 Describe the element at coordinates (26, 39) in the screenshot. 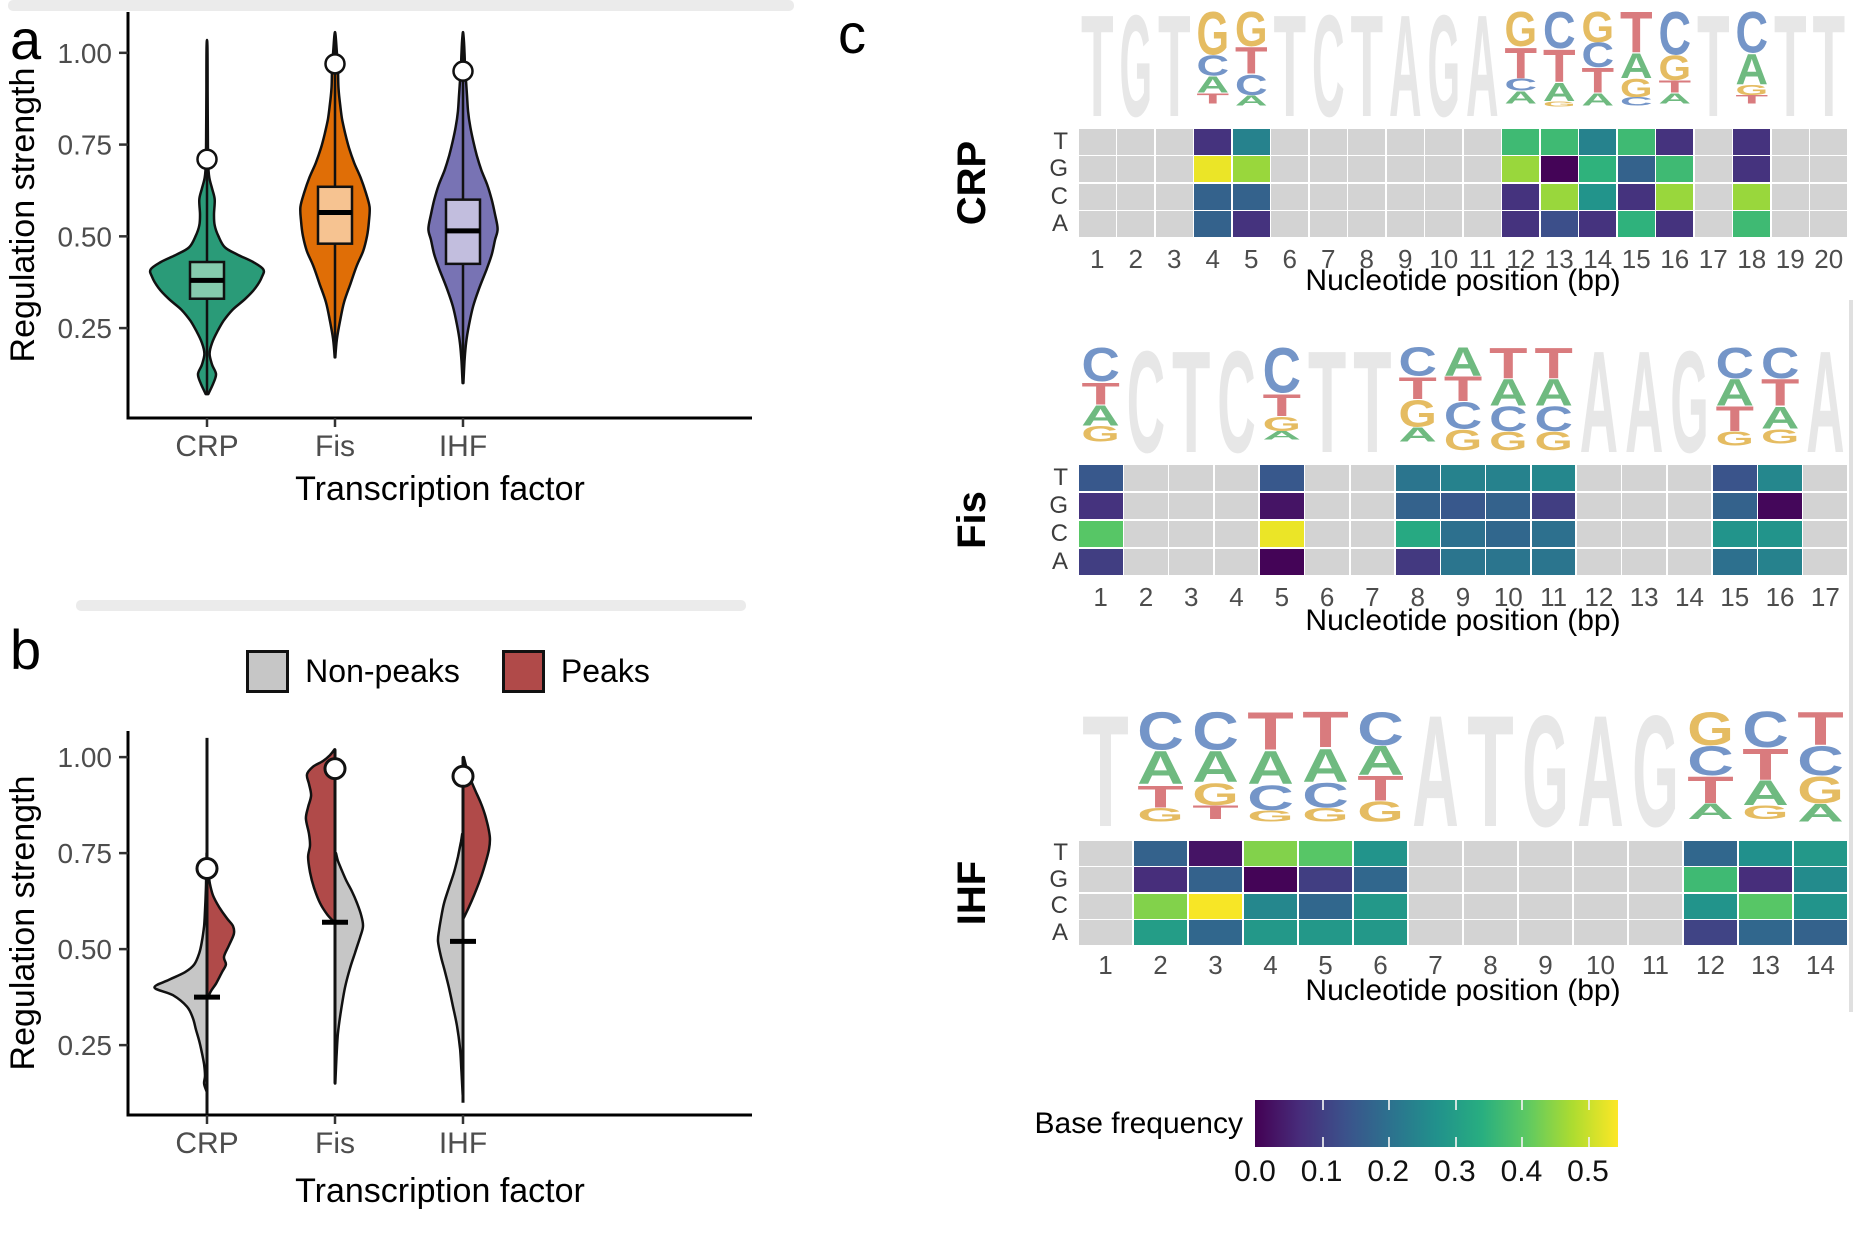

I see `panel-a-label: a` at that location.